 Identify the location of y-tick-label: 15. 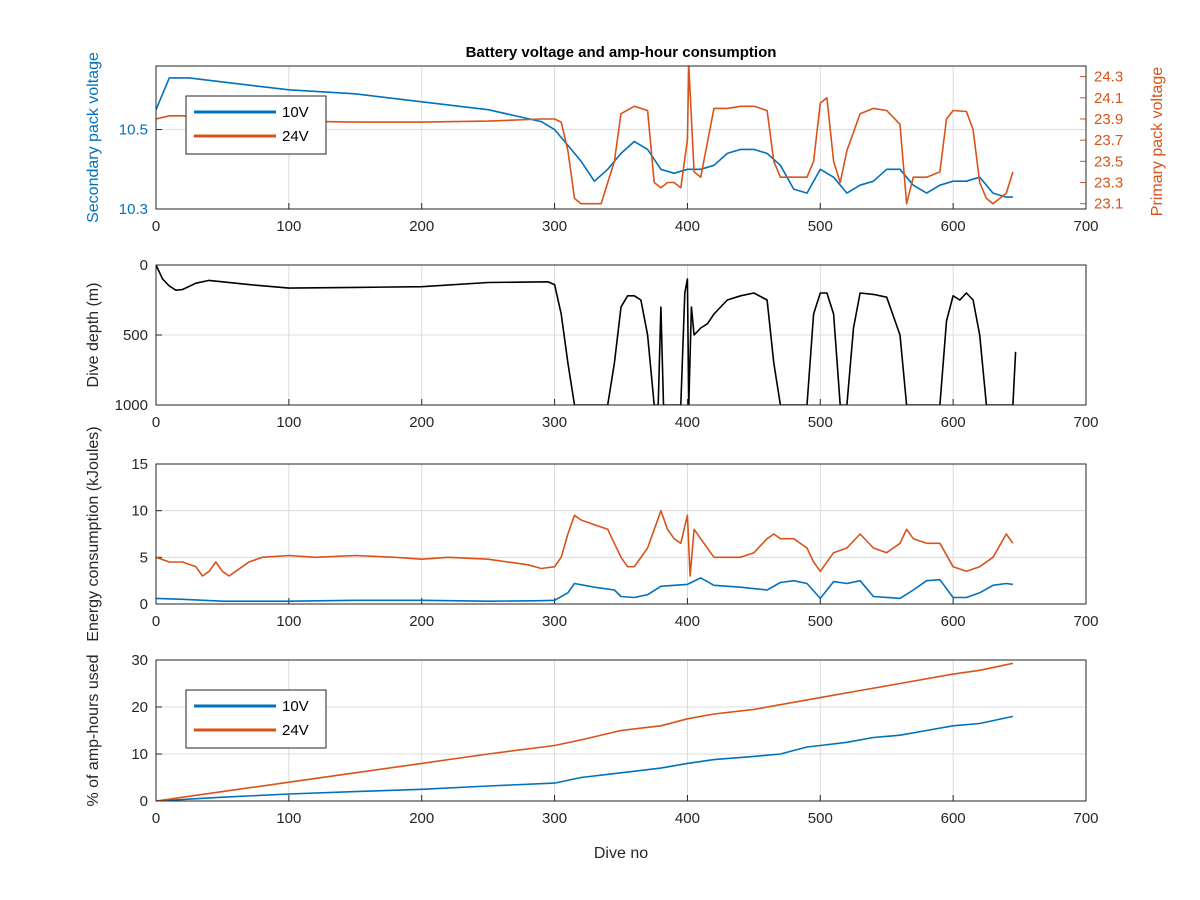
(139, 464).